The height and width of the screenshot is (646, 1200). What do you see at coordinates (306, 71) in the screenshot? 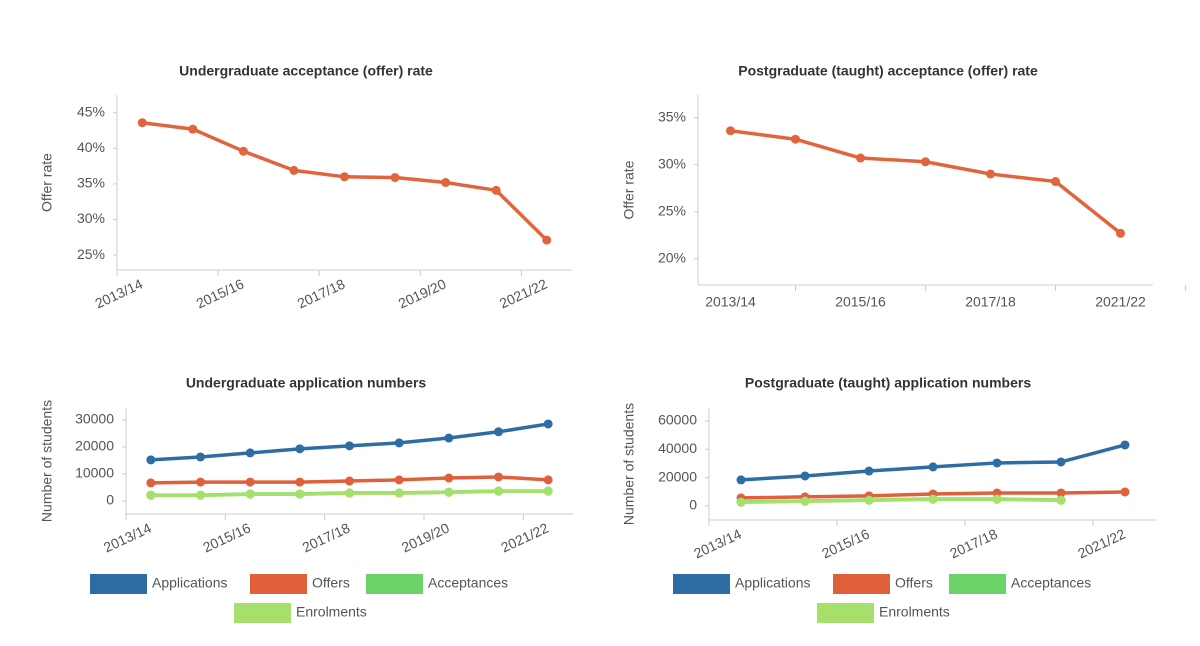
I see `chart-title: Undergraduate acceptance (offer) rate` at bounding box center [306, 71].